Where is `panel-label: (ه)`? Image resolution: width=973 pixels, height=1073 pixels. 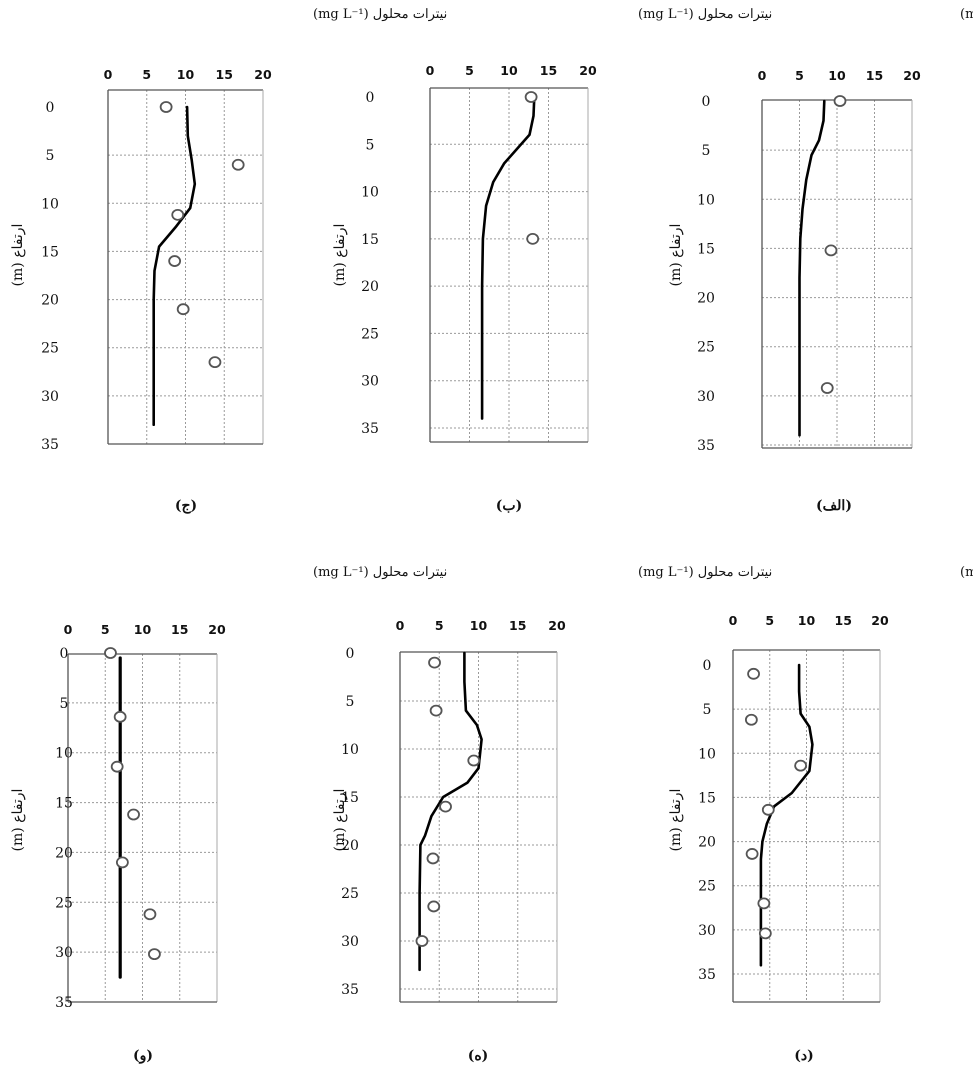 panel-label: (ه) is located at coordinates (478, 1056).